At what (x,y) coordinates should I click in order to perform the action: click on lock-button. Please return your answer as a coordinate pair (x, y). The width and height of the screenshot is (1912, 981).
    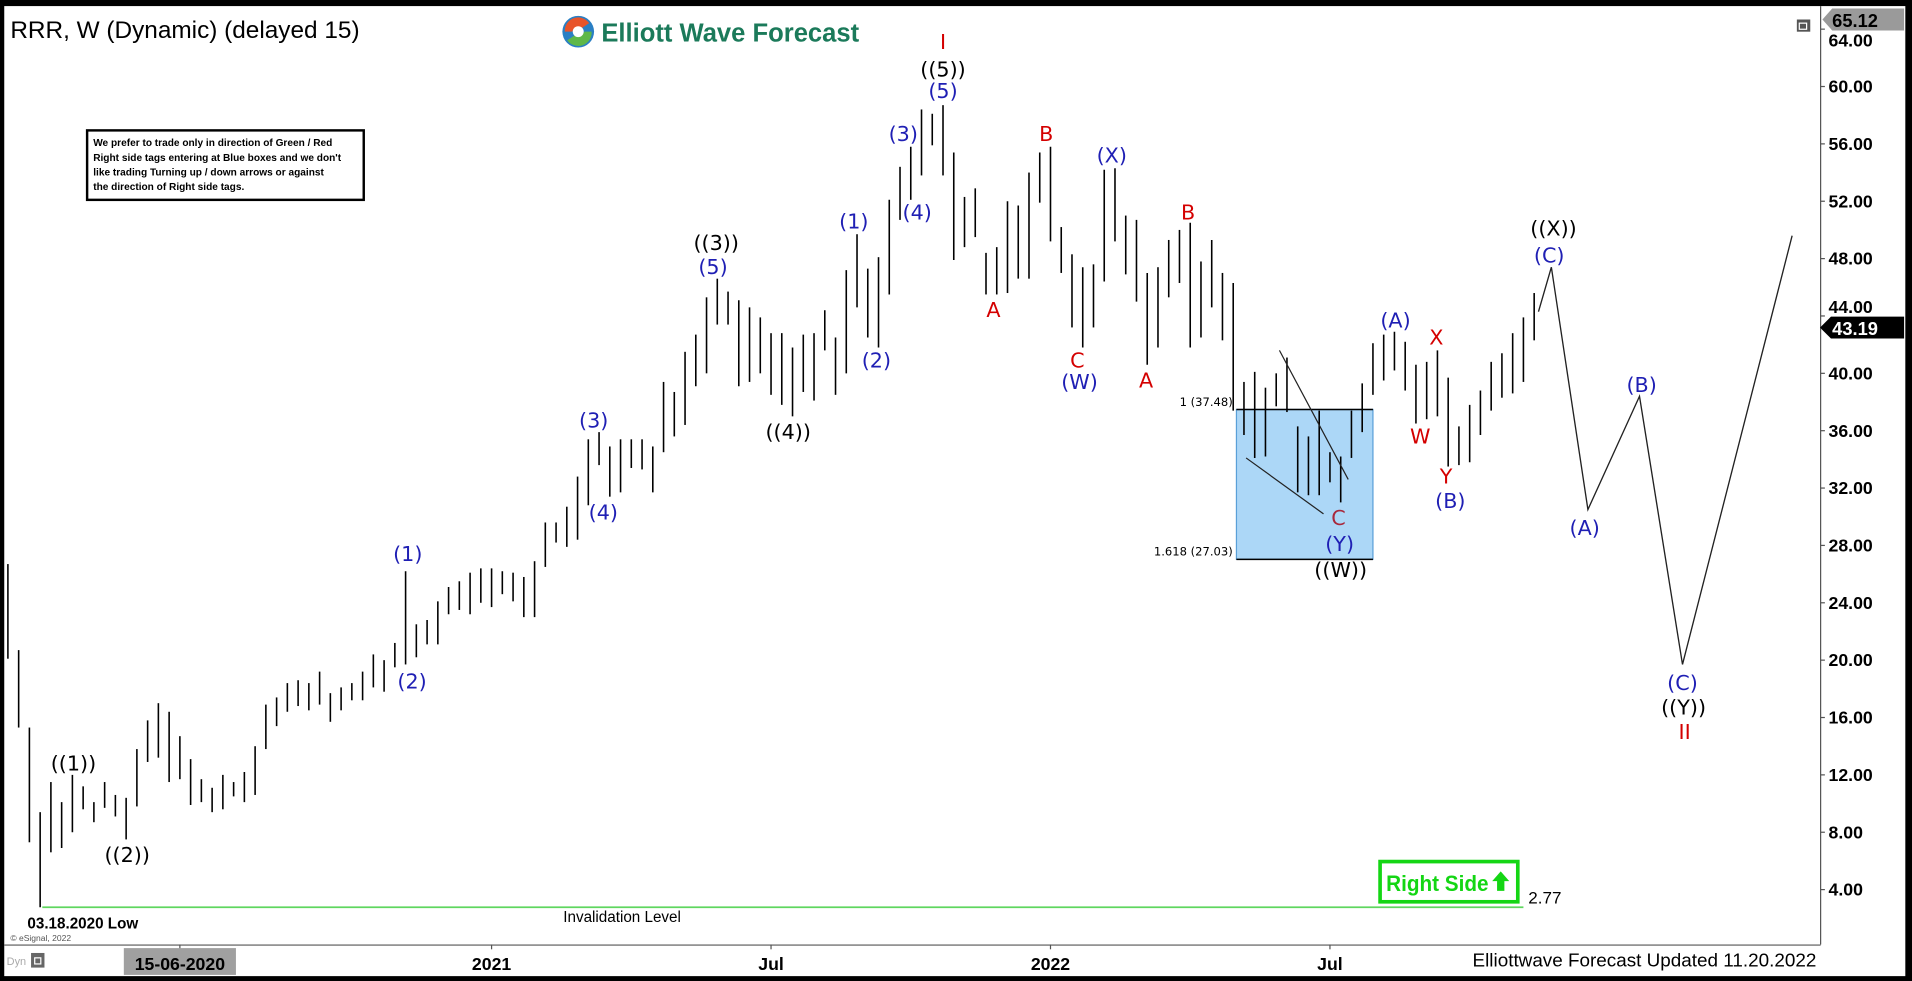
    Looking at the image, I should click on (38, 960).